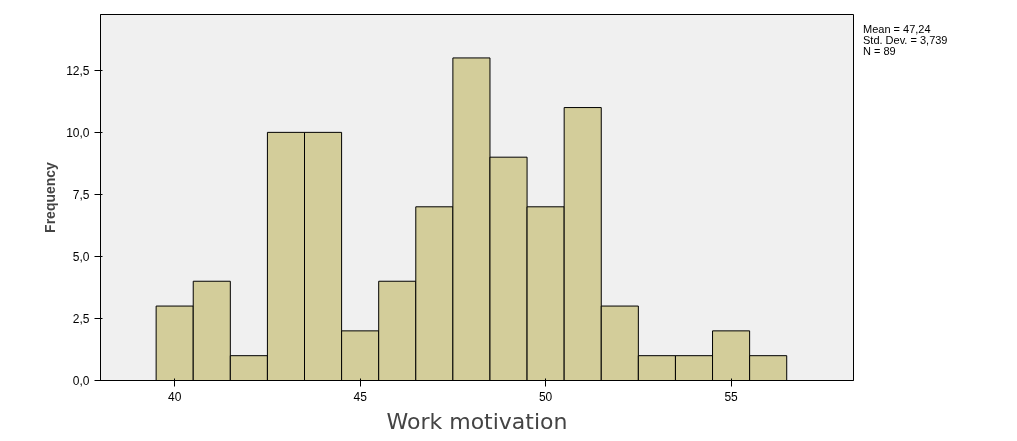 The width and height of the screenshot is (1017, 441). I want to click on y-tick-label: 7,5, so click(81, 194).